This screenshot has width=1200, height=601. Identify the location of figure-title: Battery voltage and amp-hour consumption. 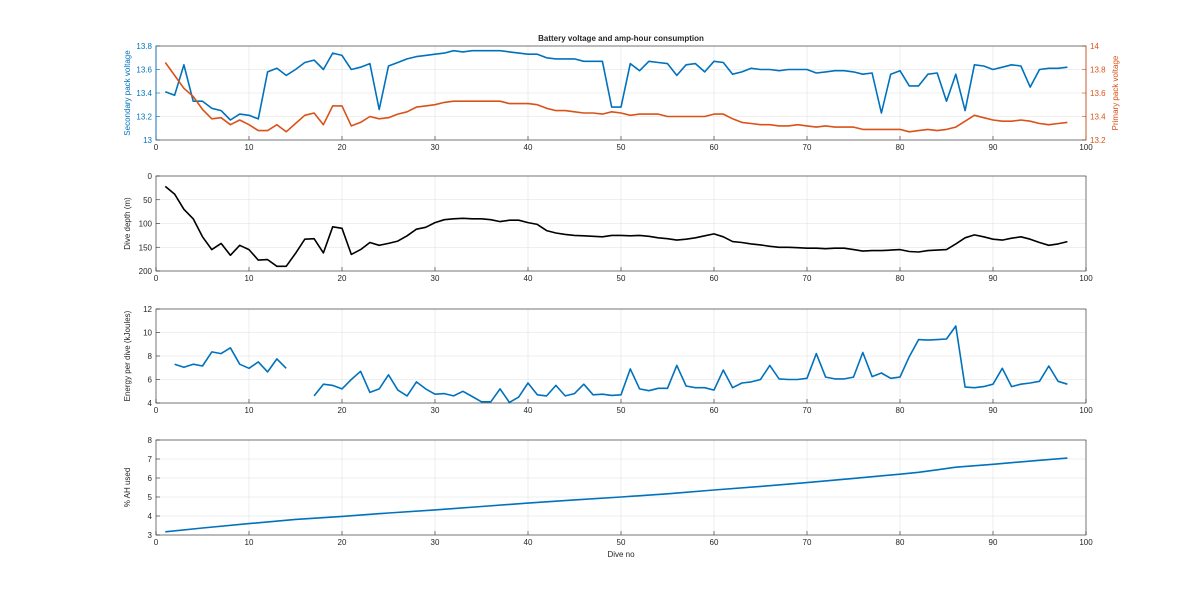
(621, 38).